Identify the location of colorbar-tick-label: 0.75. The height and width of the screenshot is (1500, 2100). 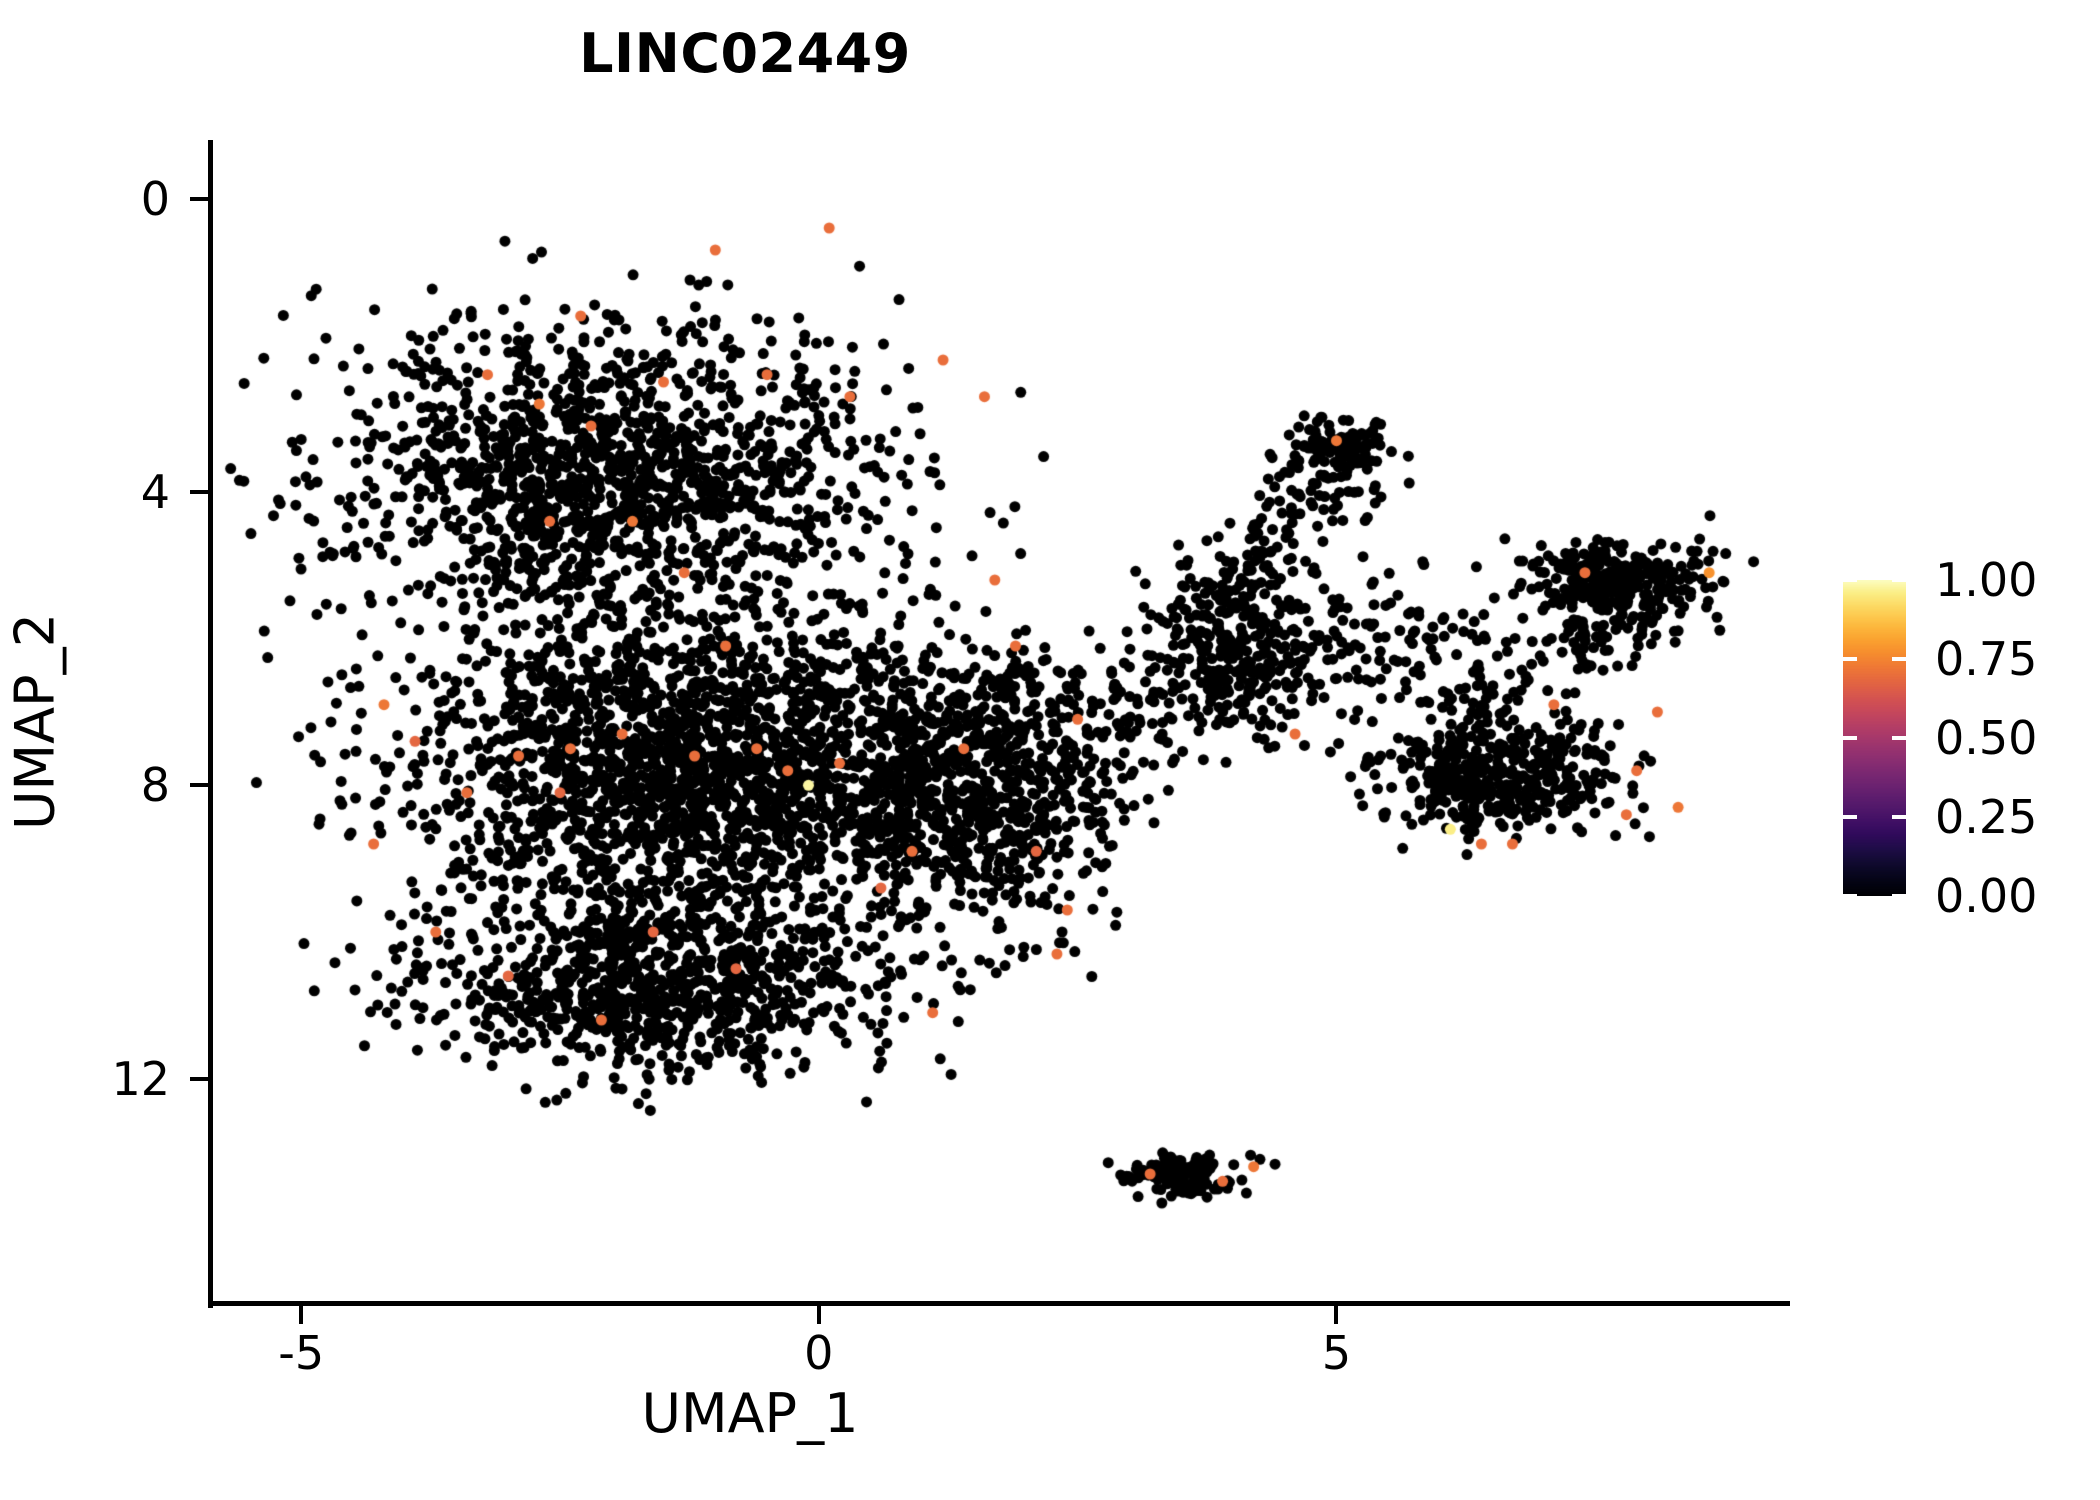
(1986, 659).